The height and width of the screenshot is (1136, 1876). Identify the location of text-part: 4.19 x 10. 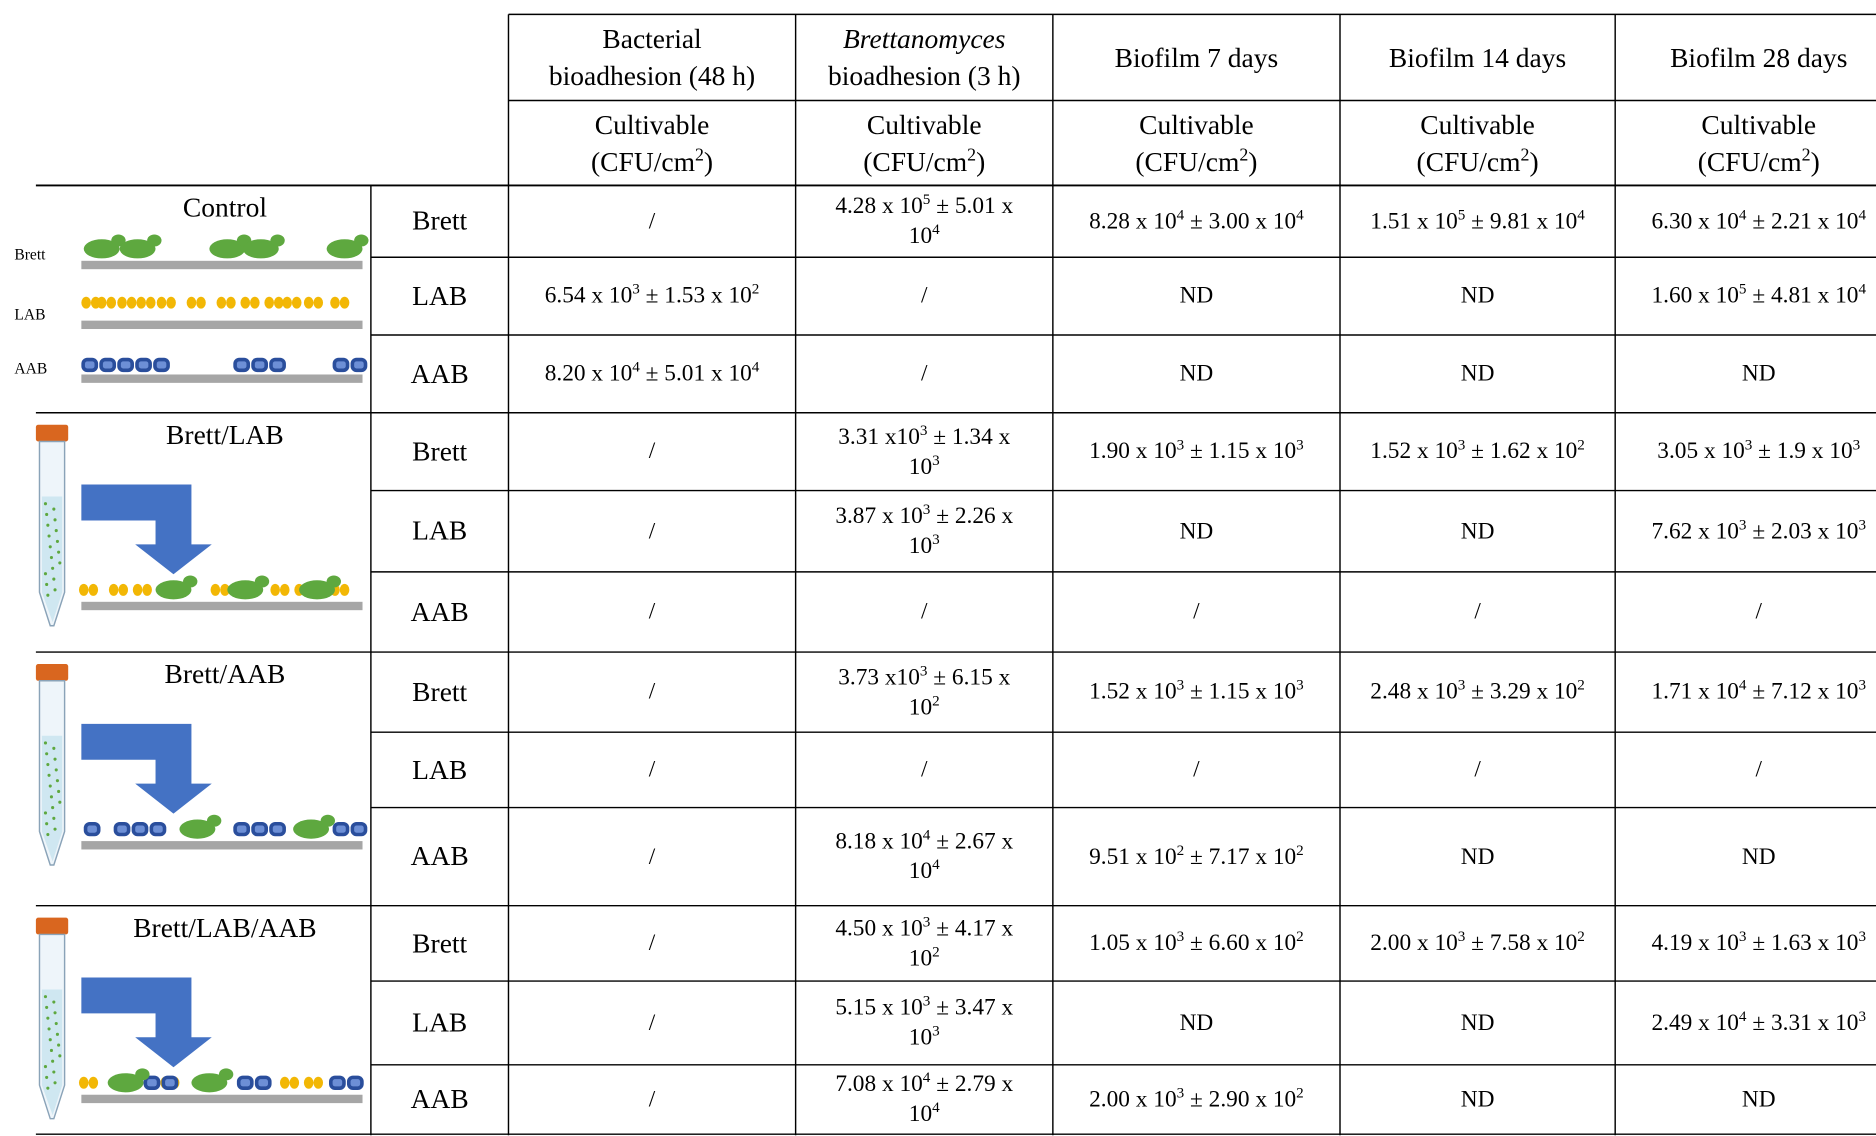
(1695, 943).